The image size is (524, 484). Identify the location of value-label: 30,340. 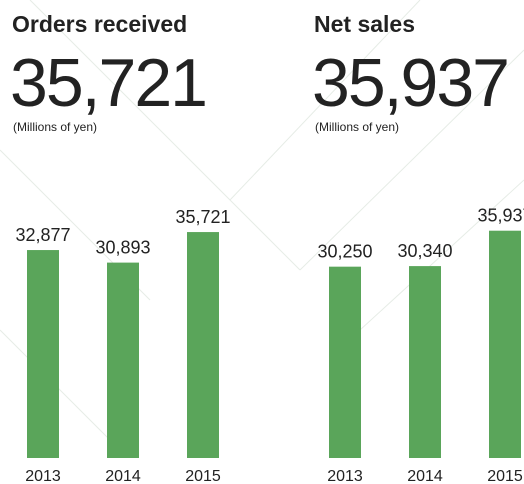
(424, 251).